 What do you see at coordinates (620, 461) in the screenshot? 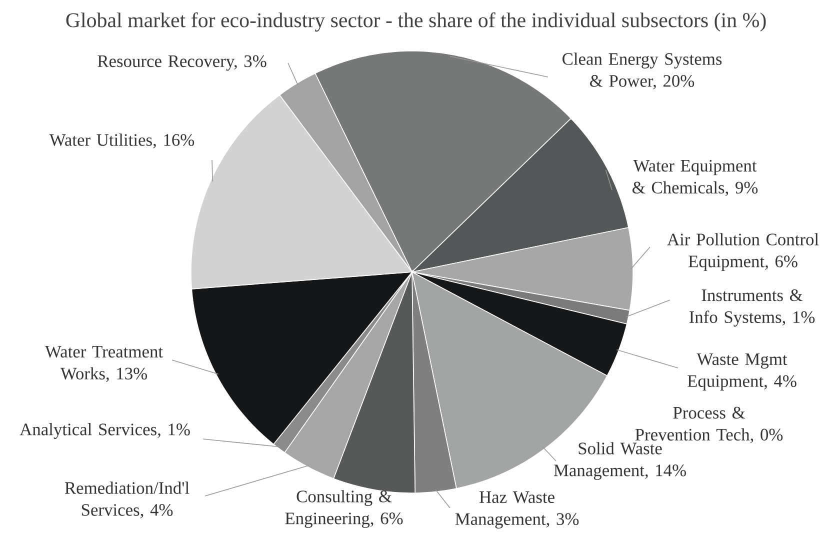
I see `slice-label: Solid Waste Management, 14%` at bounding box center [620, 461].